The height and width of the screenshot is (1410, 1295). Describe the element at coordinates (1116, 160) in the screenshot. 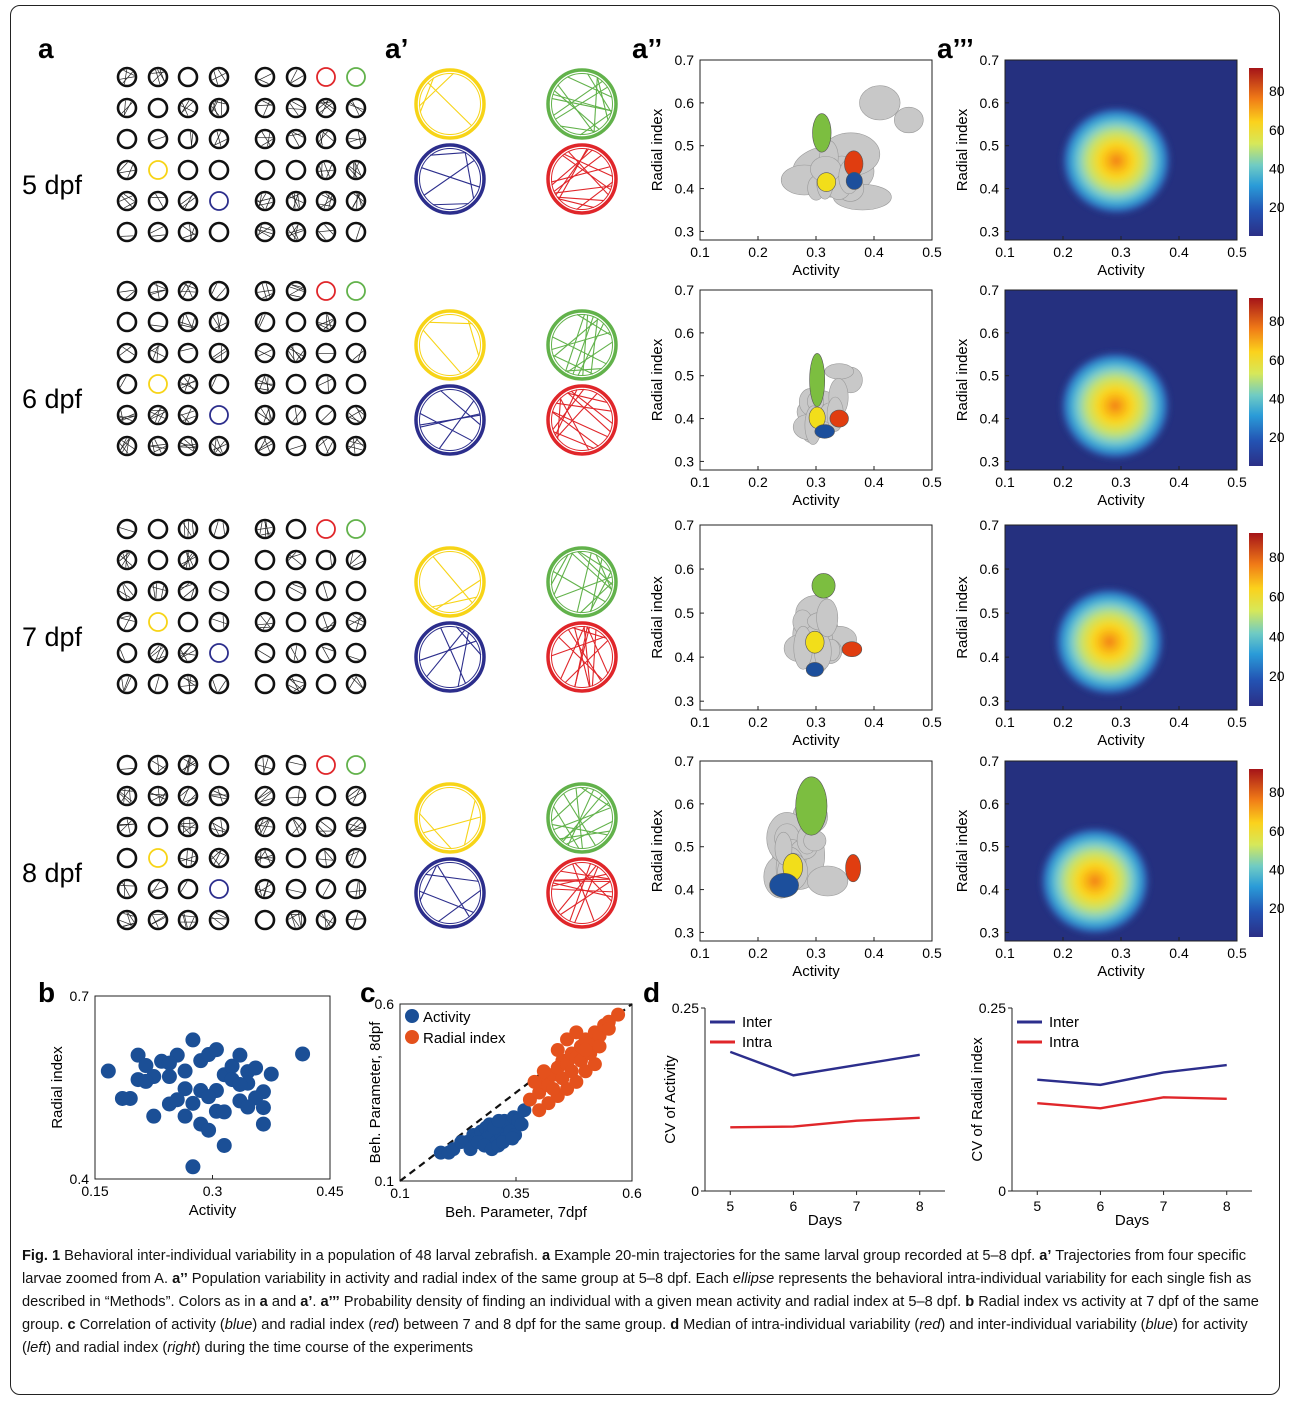

I see `density-hotspot` at that location.